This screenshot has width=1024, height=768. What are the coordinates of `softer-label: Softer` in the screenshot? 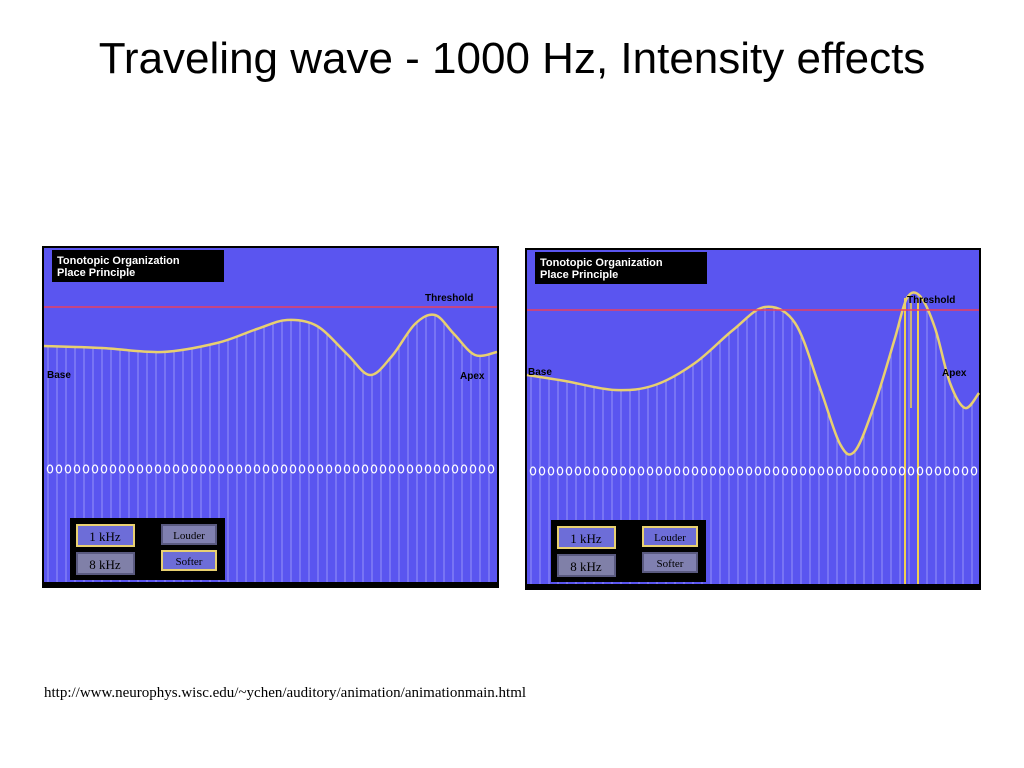 It's located at (670, 564).